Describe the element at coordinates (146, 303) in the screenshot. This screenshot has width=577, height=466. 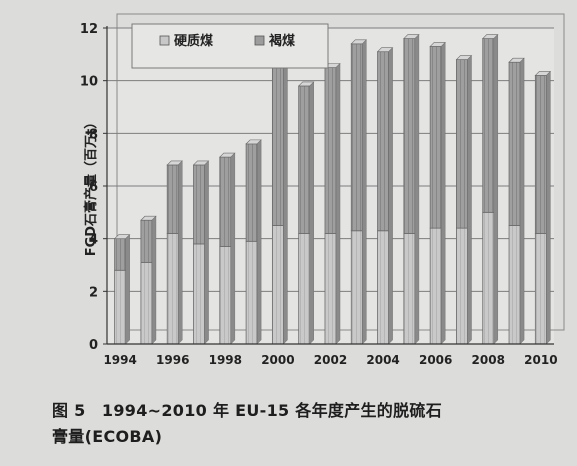
I see `bar-hard-coal-1995` at that location.